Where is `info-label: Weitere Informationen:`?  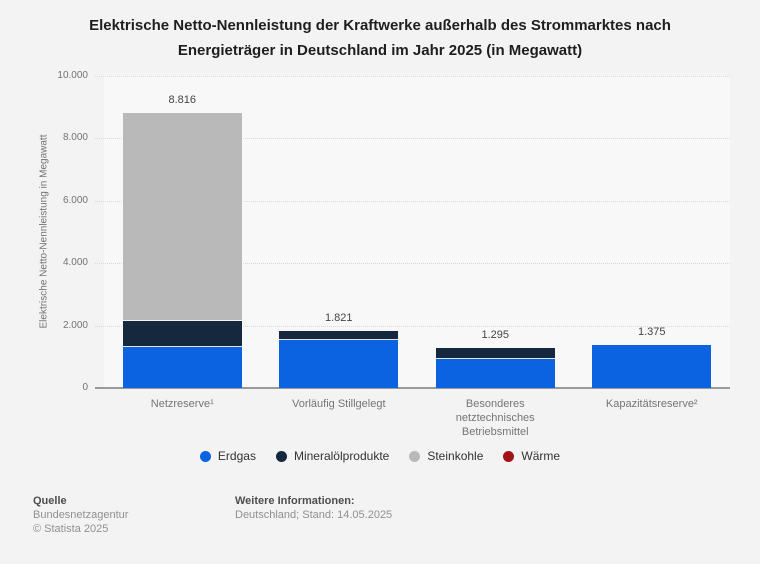
info-label: Weitere Informationen: is located at coordinates (295, 501).